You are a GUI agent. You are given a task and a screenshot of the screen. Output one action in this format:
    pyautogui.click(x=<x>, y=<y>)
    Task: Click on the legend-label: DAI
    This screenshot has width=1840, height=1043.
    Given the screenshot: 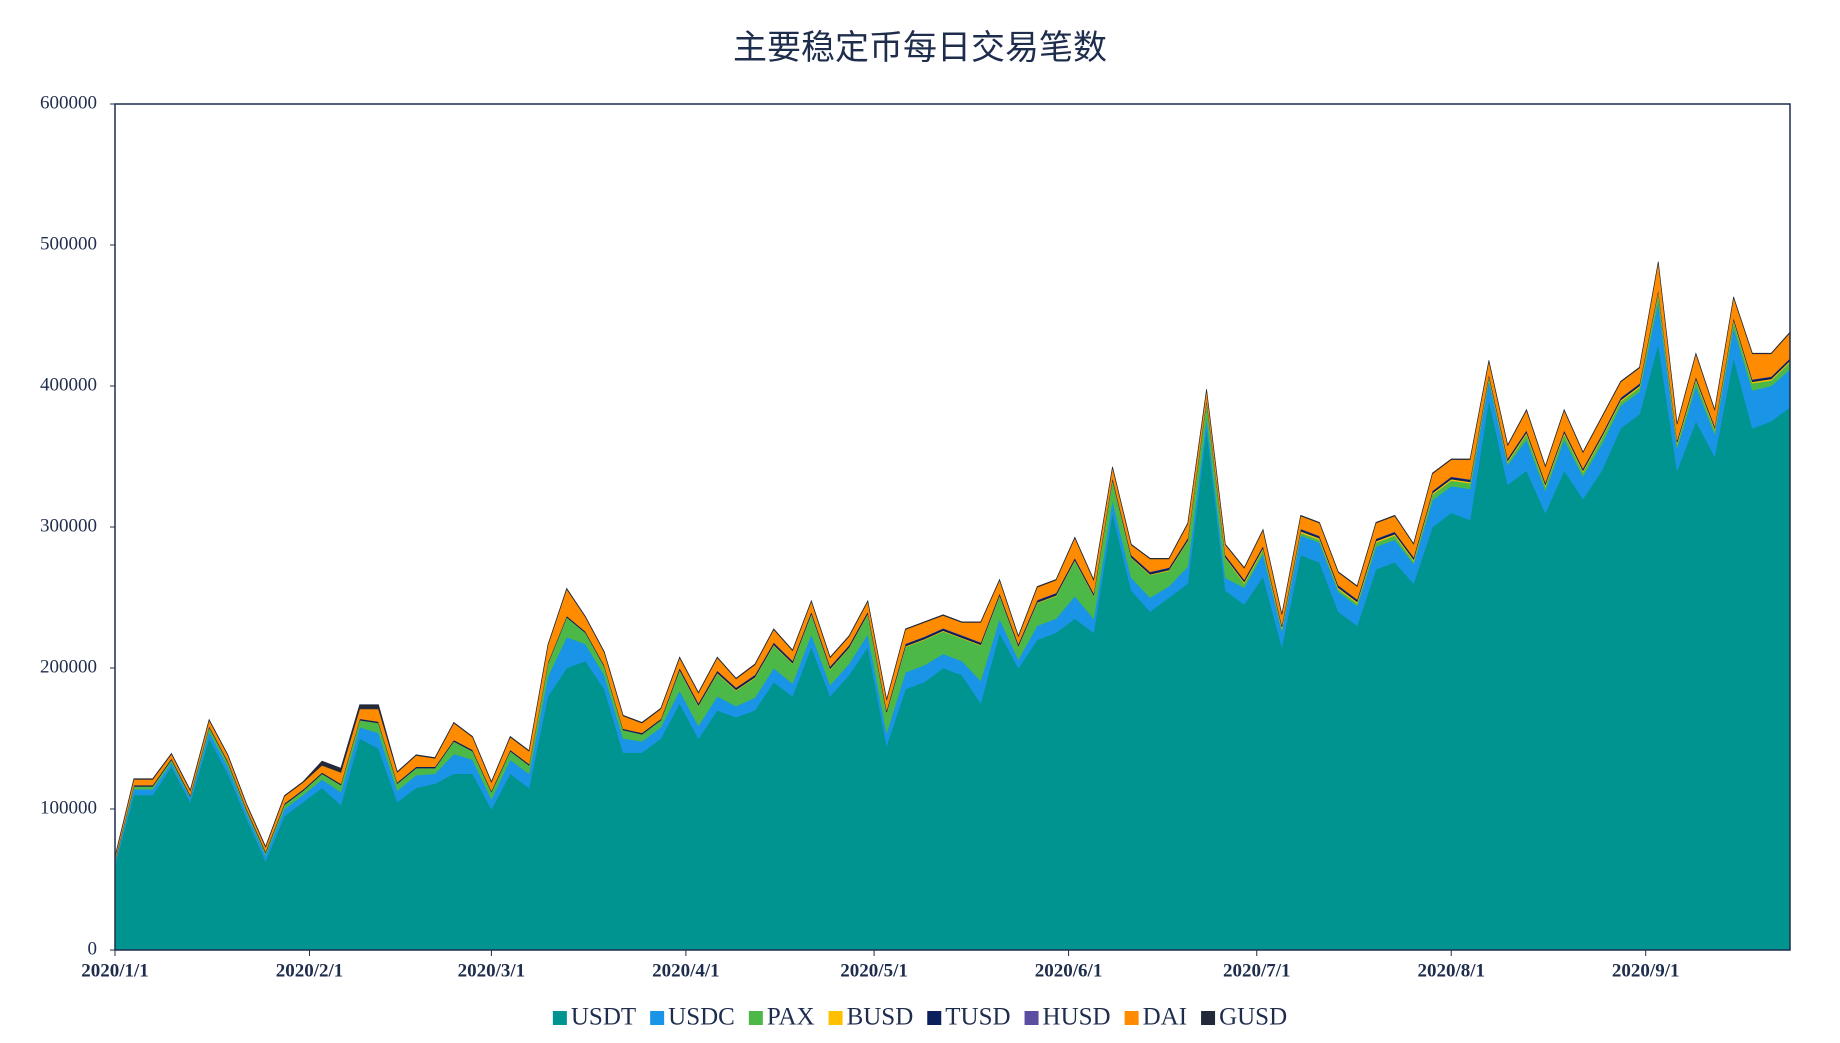 What is the action you would take?
    pyautogui.click(x=1165, y=1017)
    